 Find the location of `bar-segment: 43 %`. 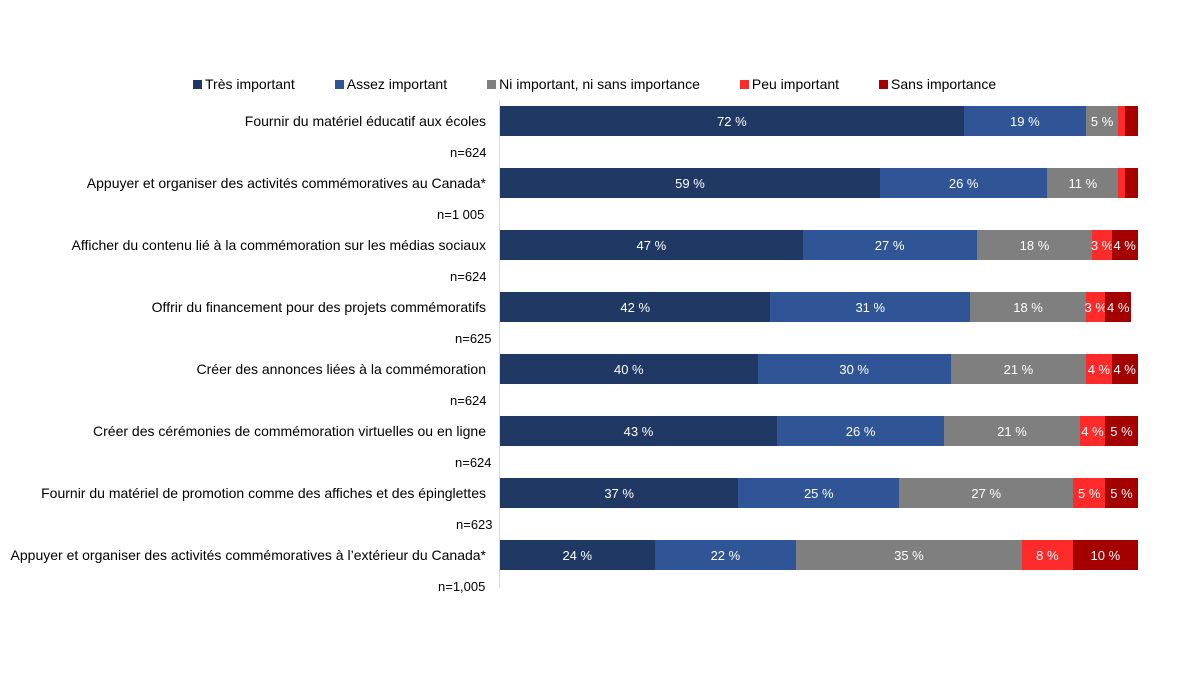

bar-segment: 43 % is located at coordinates (638, 431).